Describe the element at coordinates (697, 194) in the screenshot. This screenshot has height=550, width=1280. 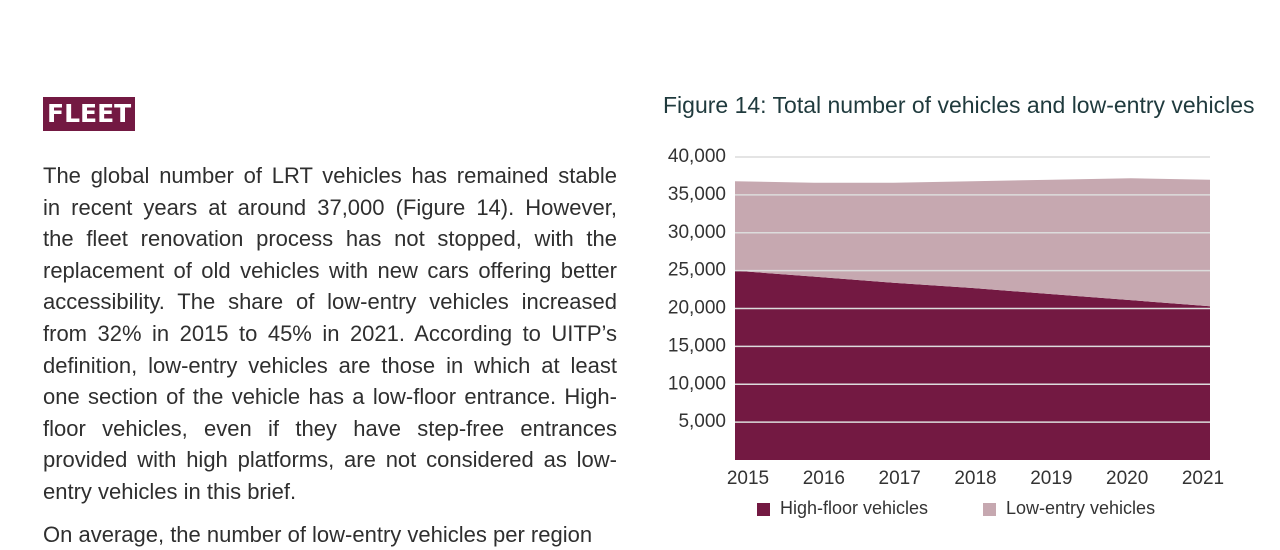
I see `y-tick-label: 35,000` at that location.